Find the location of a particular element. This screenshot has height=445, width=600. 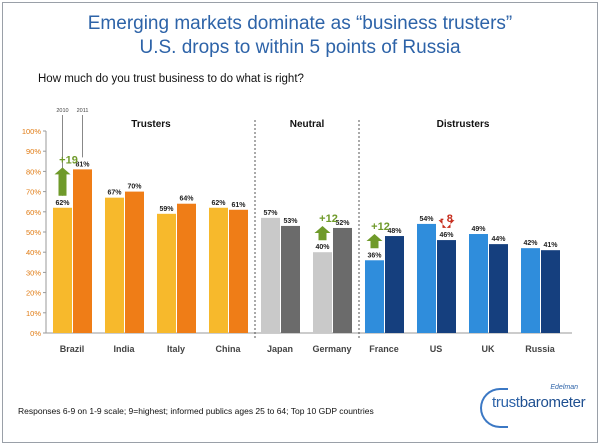

bar-france-2011 is located at coordinates (394, 284).